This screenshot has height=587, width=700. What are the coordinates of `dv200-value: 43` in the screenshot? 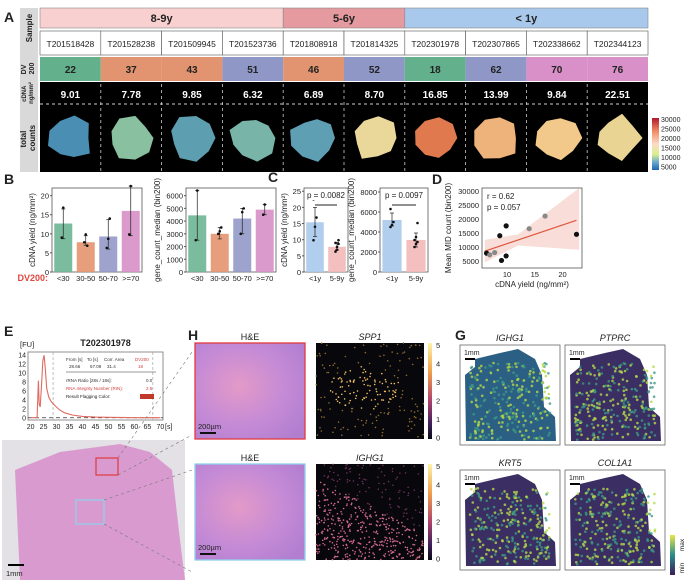 It's located at (192, 70).